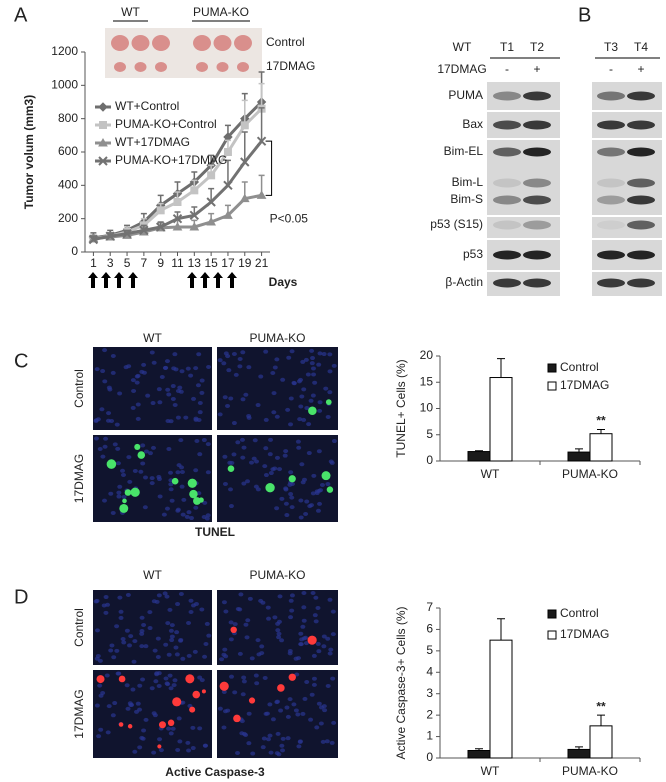  I want to click on treatment-sign: +, so click(536, 69).